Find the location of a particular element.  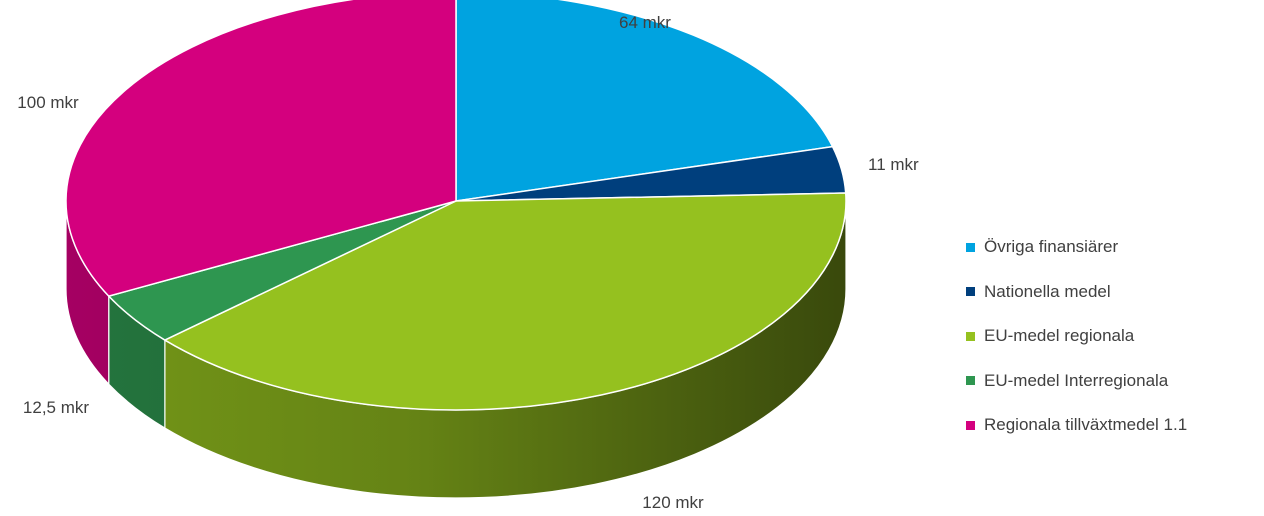

legend-item-ovriga-finansiarer: Övriga finansiärer is located at coordinates (1111, 247).